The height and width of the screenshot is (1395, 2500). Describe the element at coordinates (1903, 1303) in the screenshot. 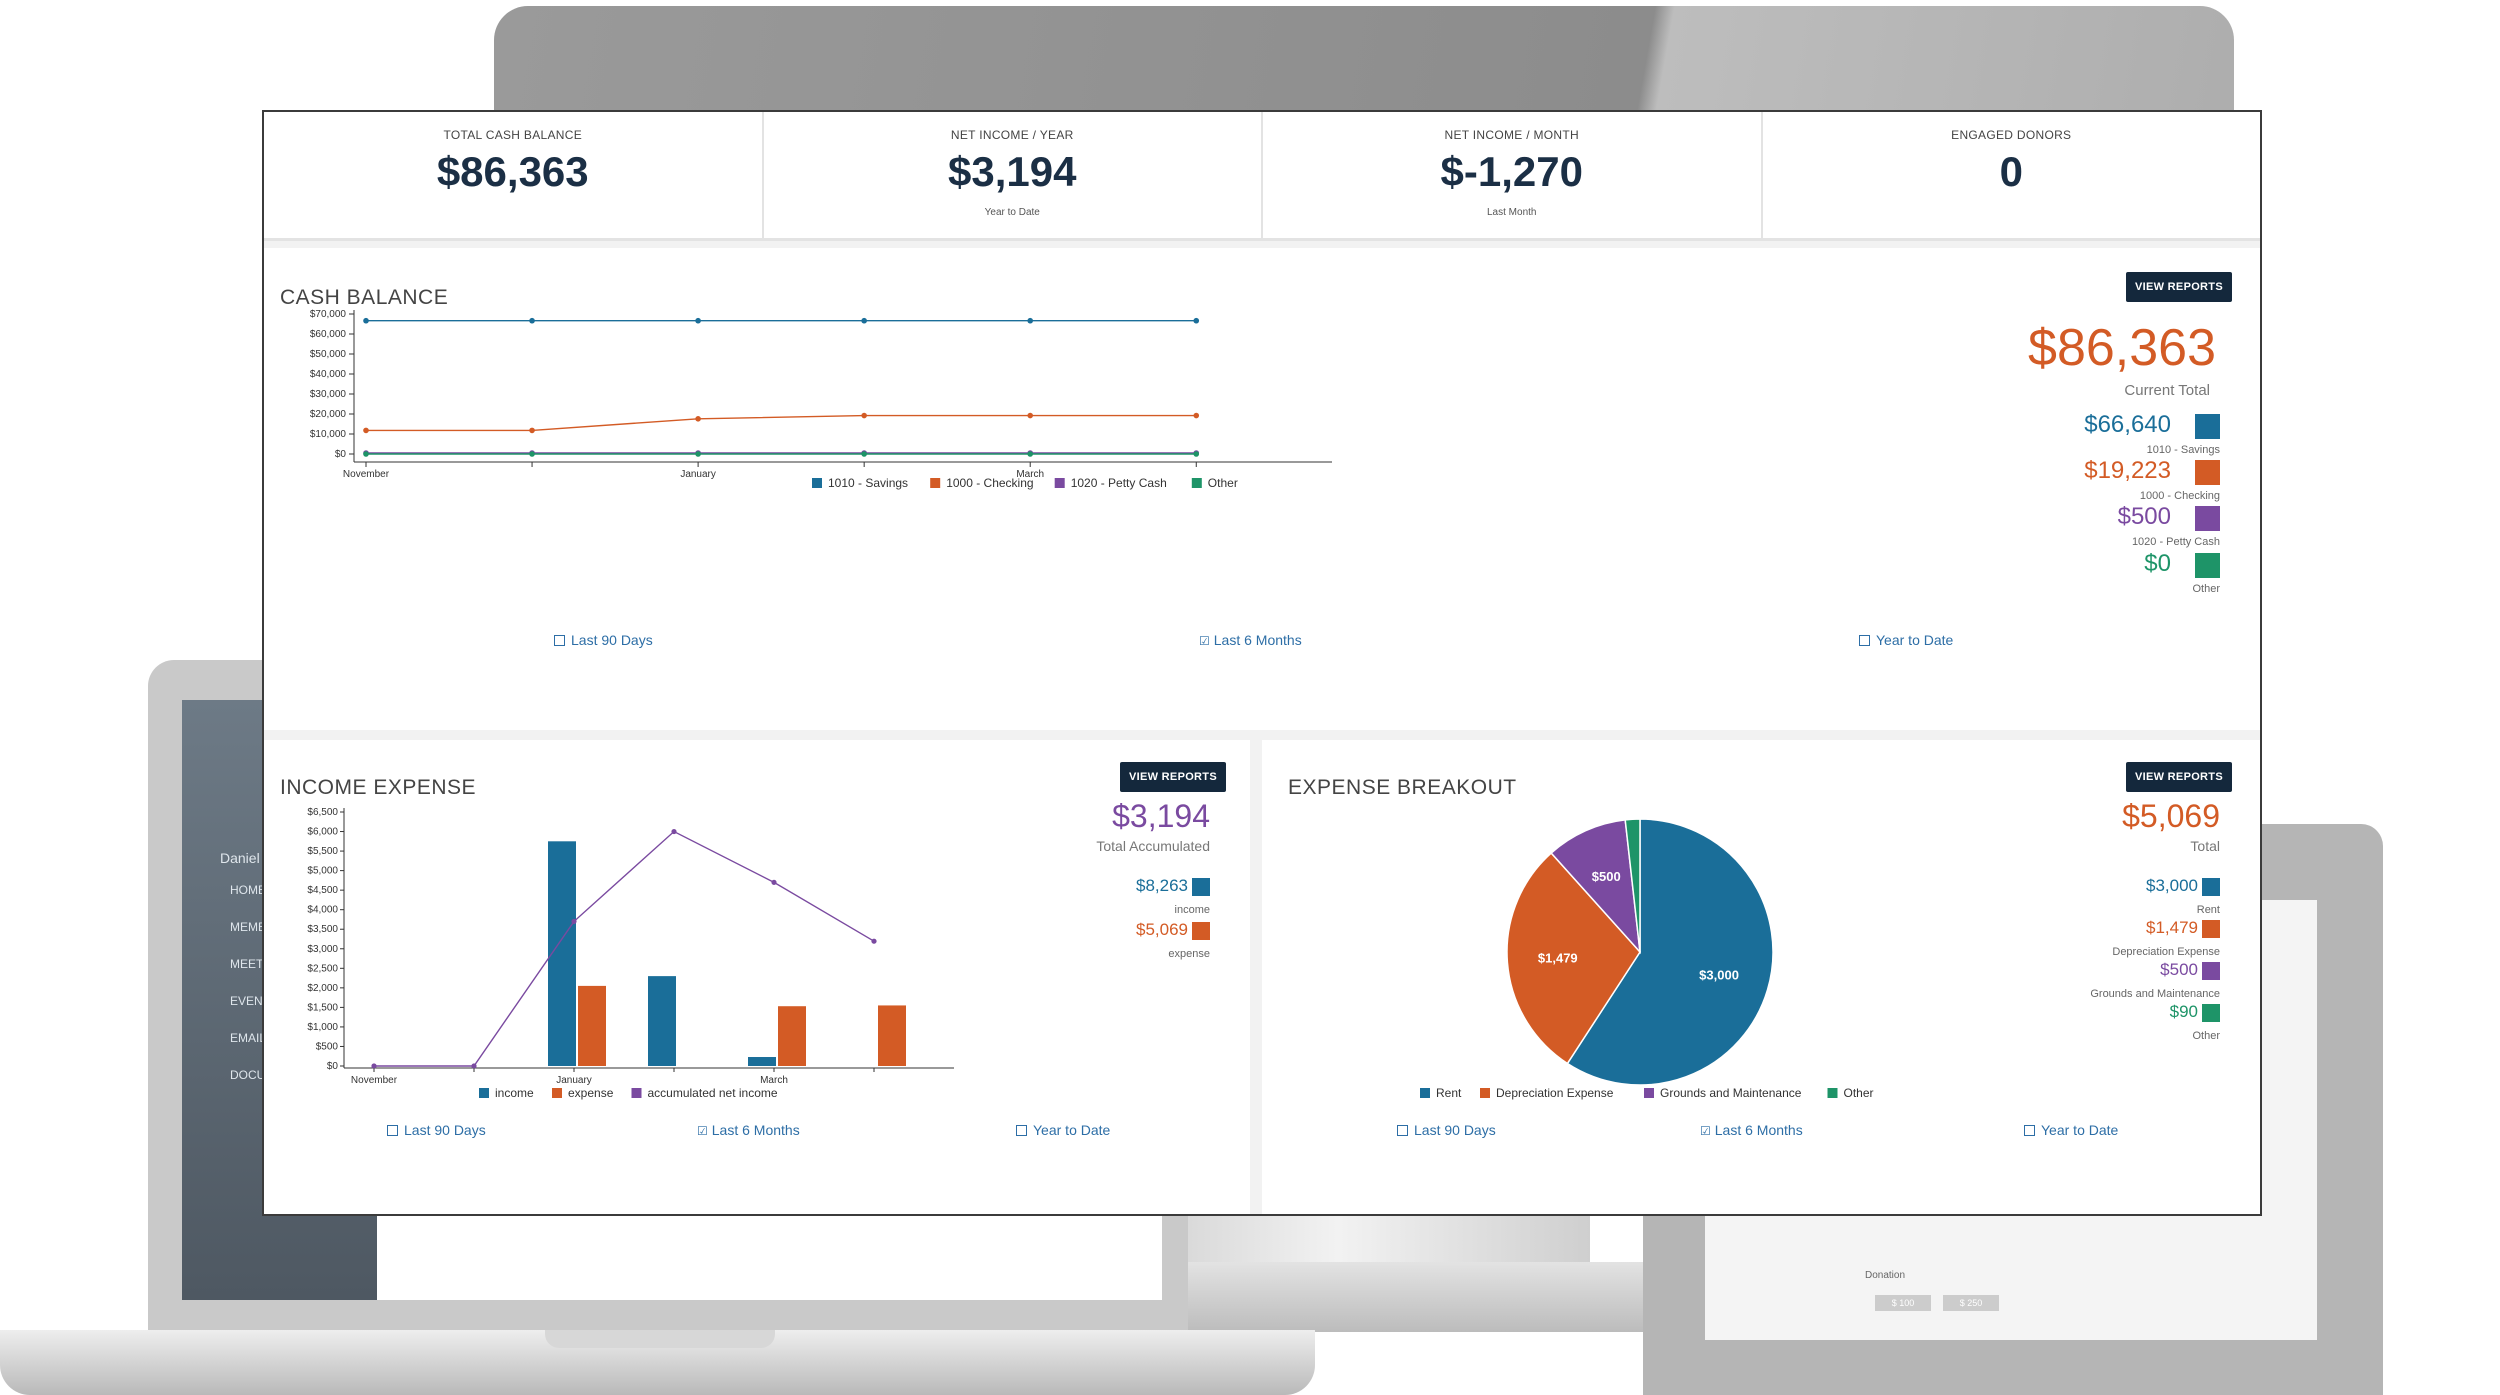

I see `tablet-amount-a: $ 100` at that location.